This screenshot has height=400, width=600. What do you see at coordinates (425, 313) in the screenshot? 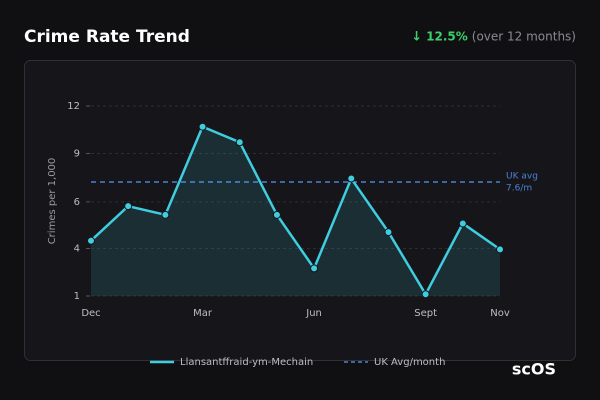
I see `x-tick-label: Sept` at bounding box center [425, 313].